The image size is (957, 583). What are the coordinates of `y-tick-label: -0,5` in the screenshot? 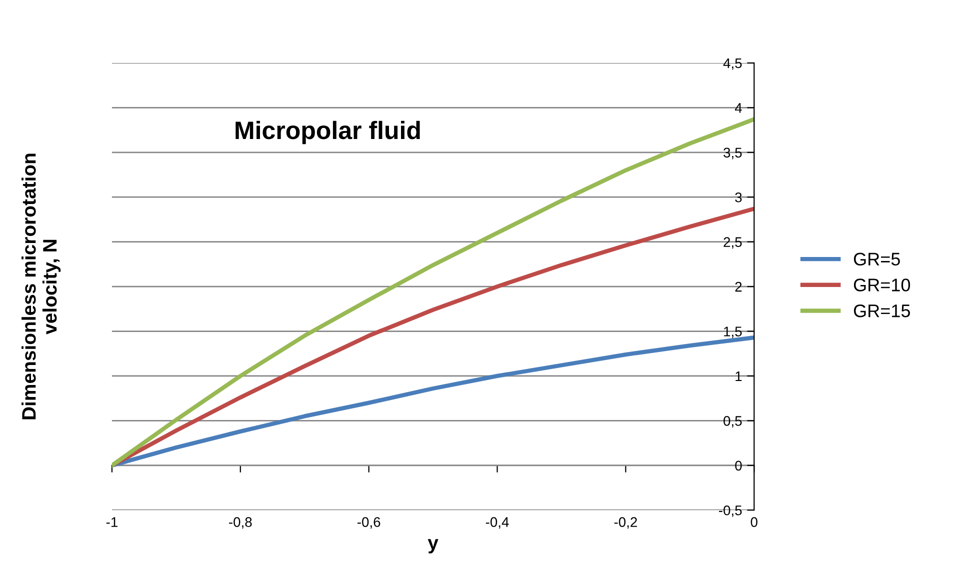 It's located at (730, 511).